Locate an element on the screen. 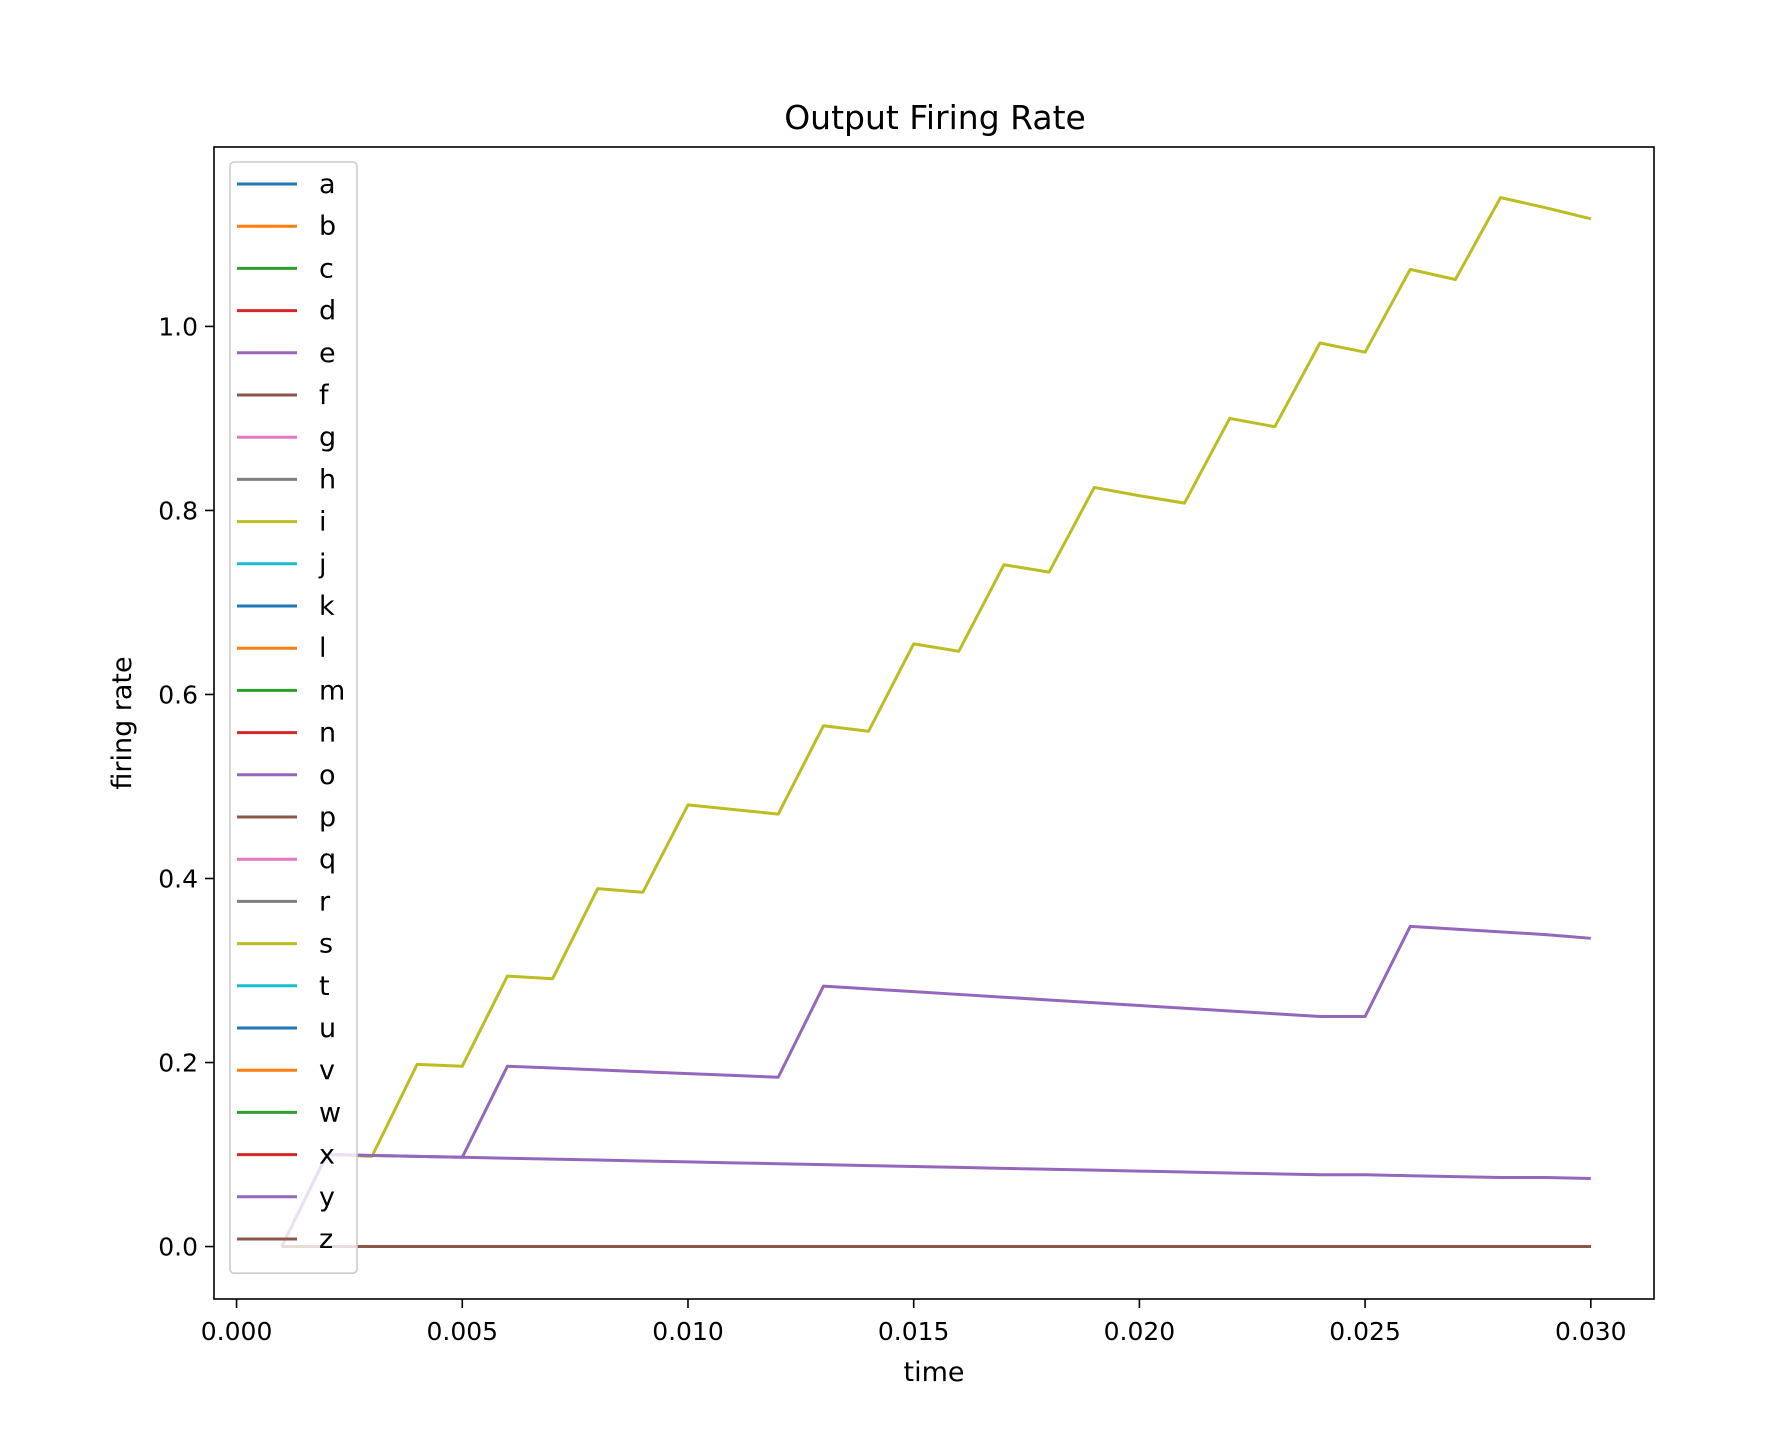 The height and width of the screenshot is (1432, 1772). x-tick-label: 0.015 is located at coordinates (914, 1331).